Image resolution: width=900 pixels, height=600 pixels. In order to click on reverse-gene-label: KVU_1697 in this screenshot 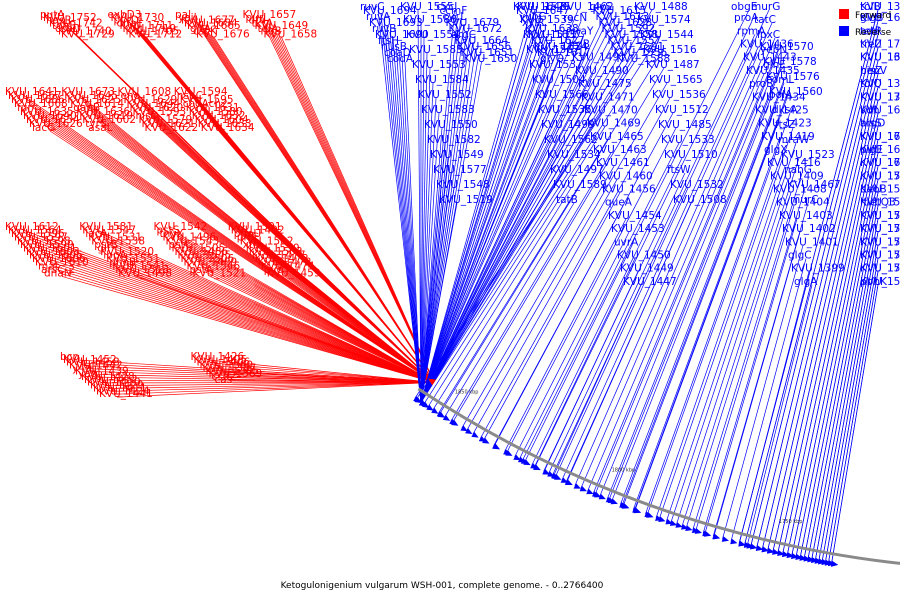, I will do `click(880, 18)`.